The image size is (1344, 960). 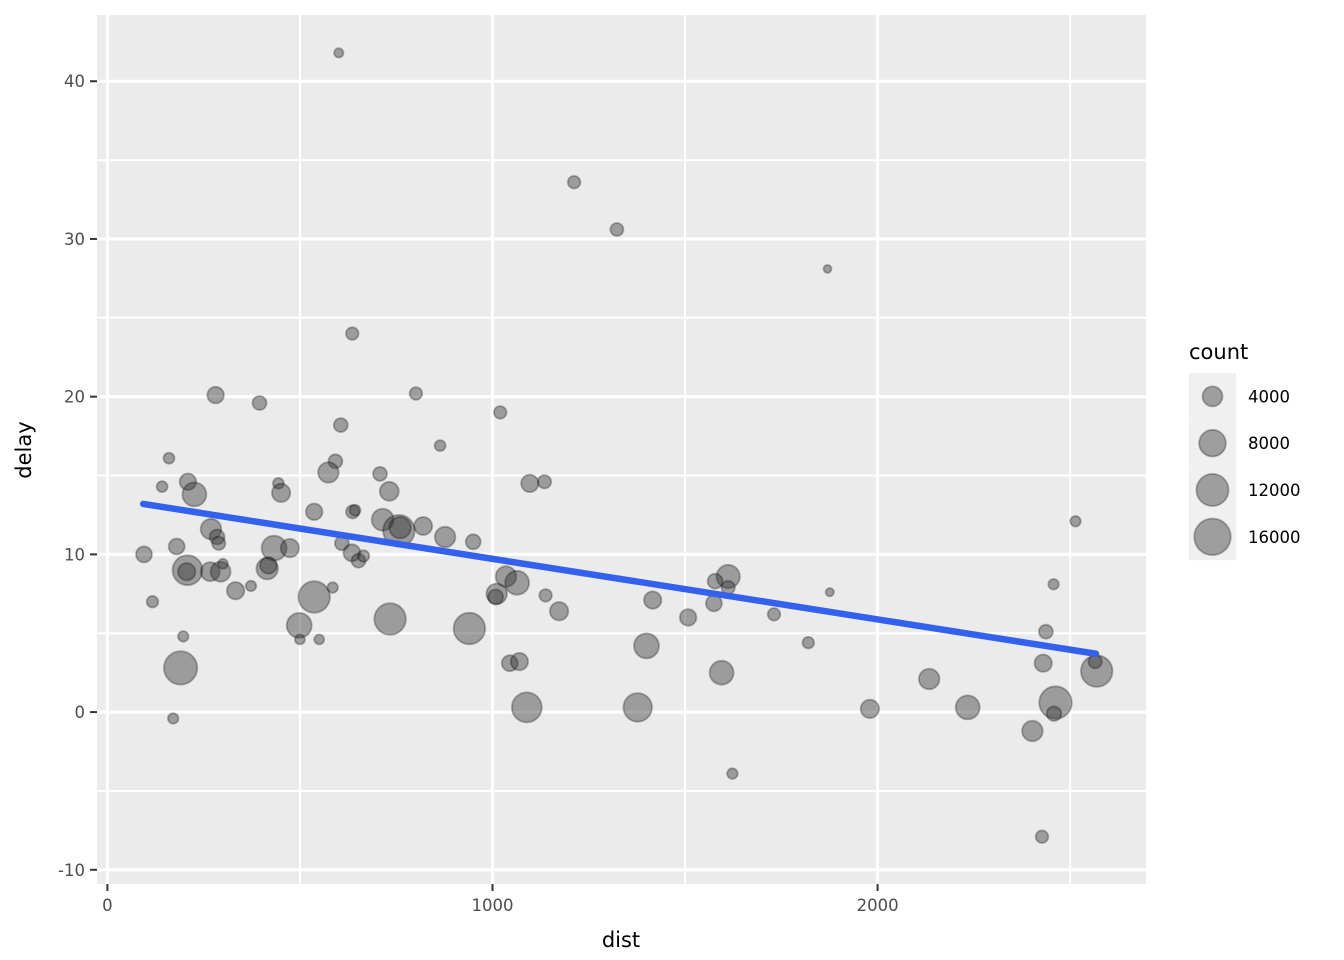 What do you see at coordinates (621, 940) in the screenshot?
I see `x-axis-title: dist` at bounding box center [621, 940].